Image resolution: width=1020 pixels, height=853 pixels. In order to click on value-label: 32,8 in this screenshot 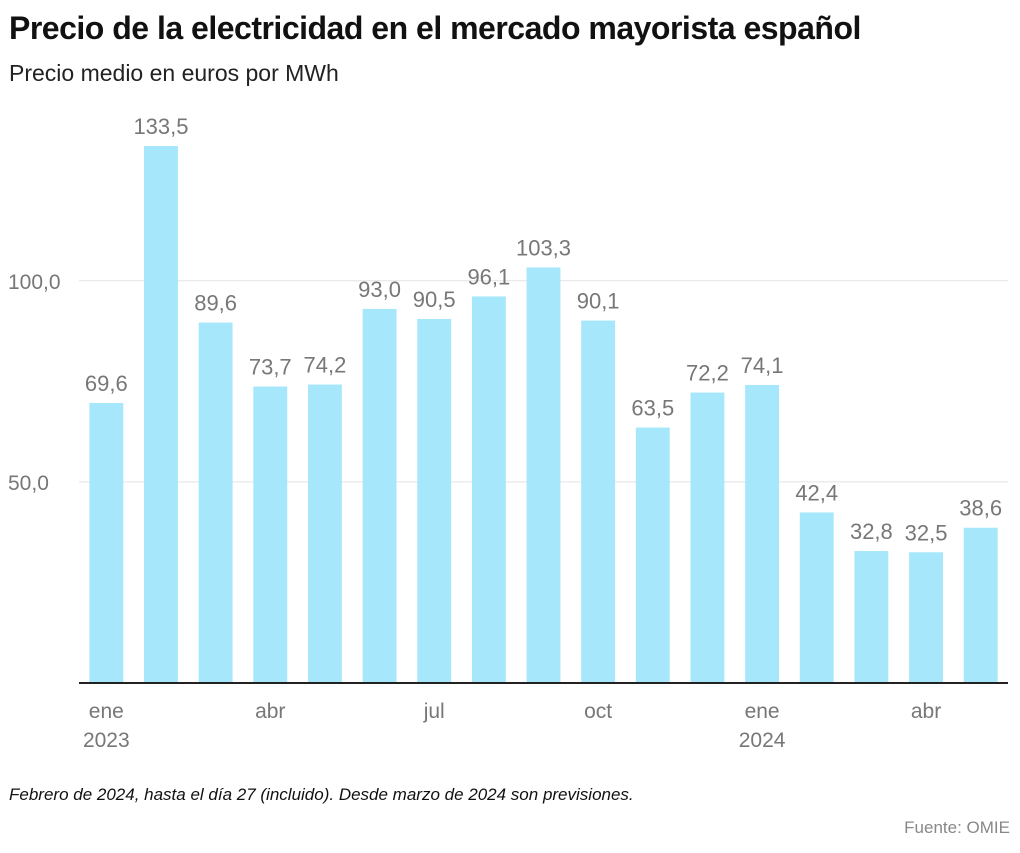, I will do `click(871, 531)`.